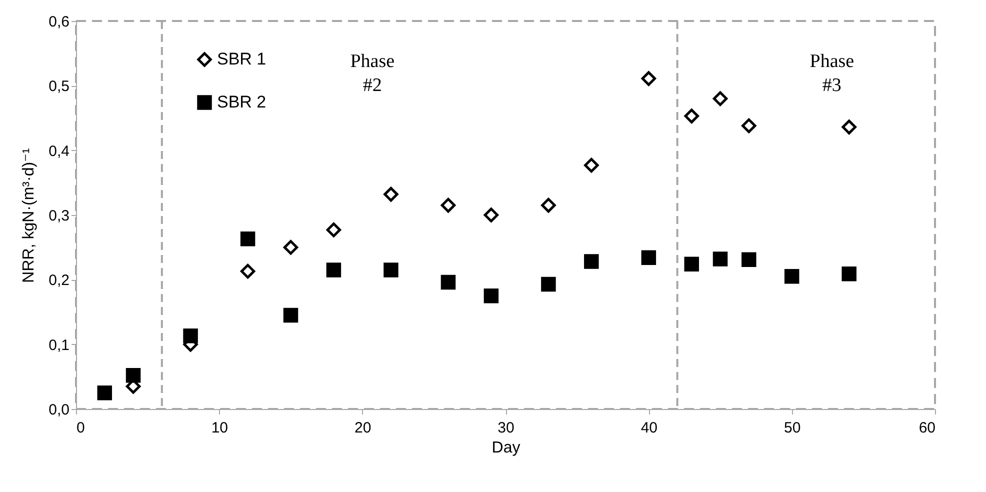  What do you see at coordinates (649, 428) in the screenshot?
I see `x-tick-label: 40` at bounding box center [649, 428].